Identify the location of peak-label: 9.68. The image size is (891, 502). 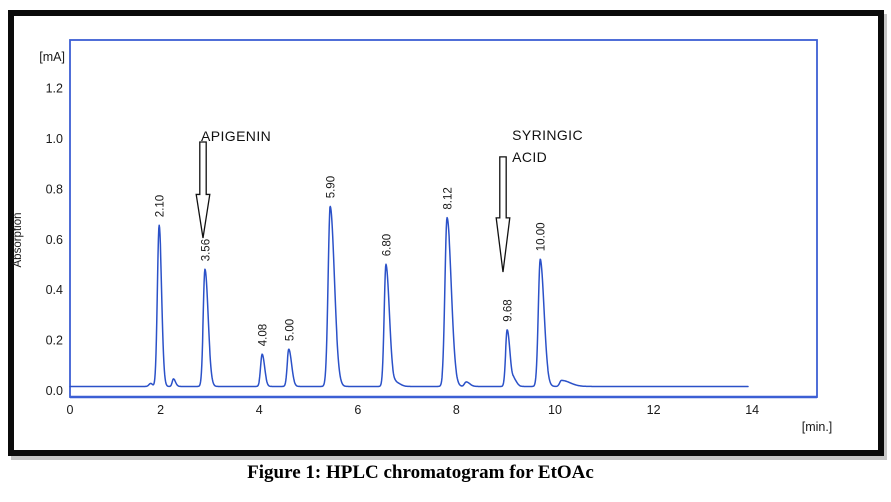
(509, 310).